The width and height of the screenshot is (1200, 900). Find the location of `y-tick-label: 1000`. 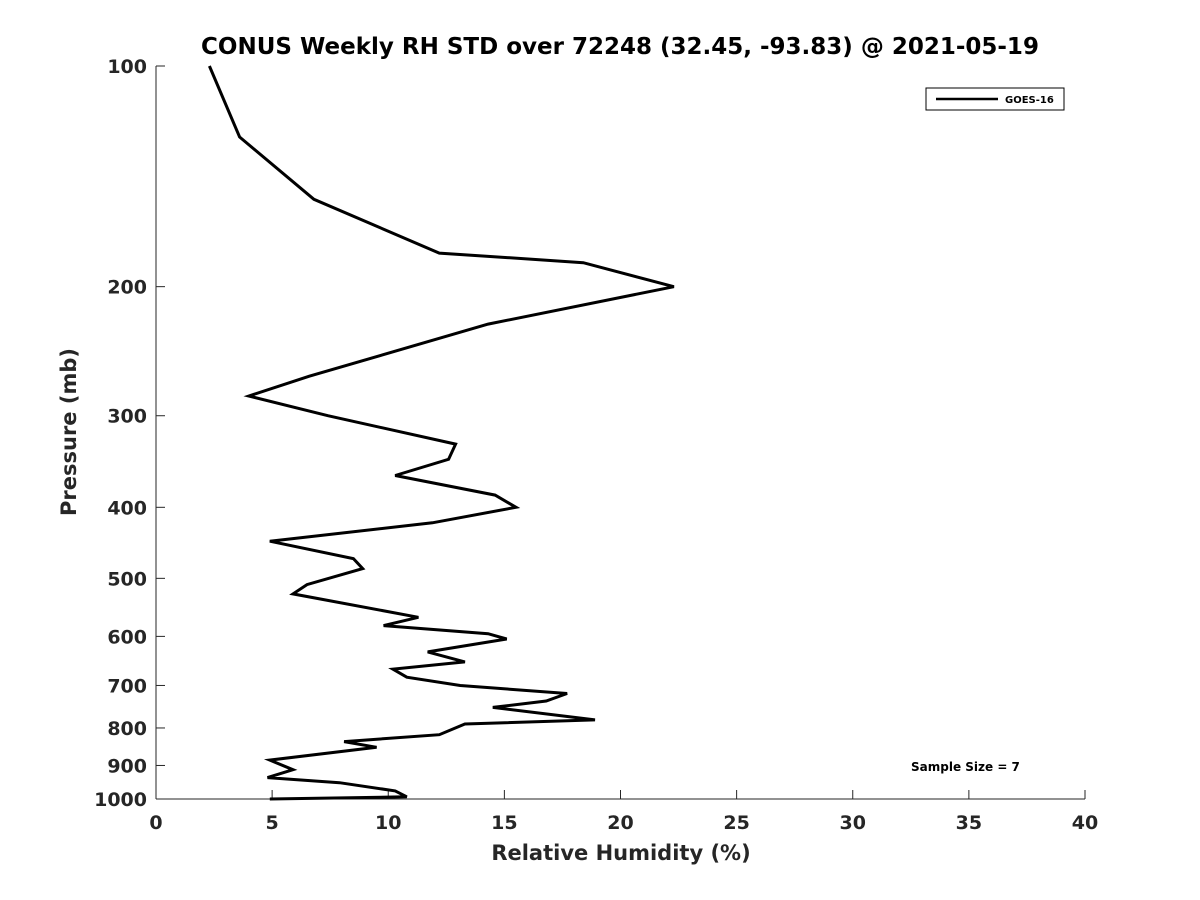

y-tick-label: 1000 is located at coordinates (120, 800).